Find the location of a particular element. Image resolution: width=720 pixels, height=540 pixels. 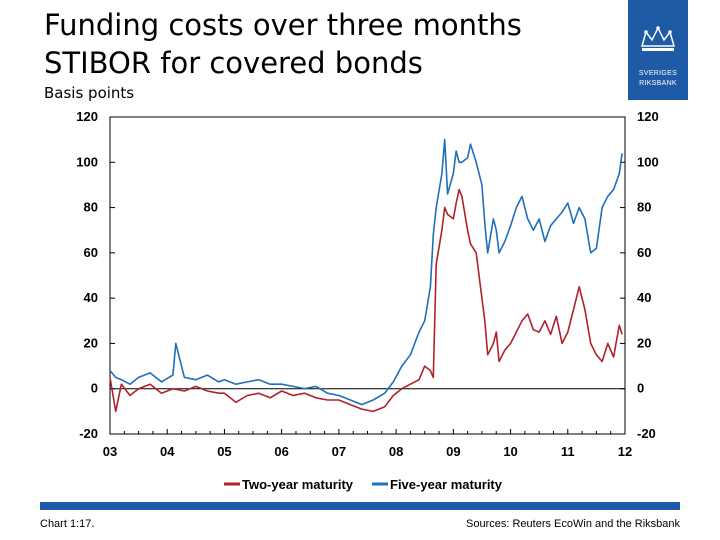

x-tick-label: 08 is located at coordinates (396, 451).